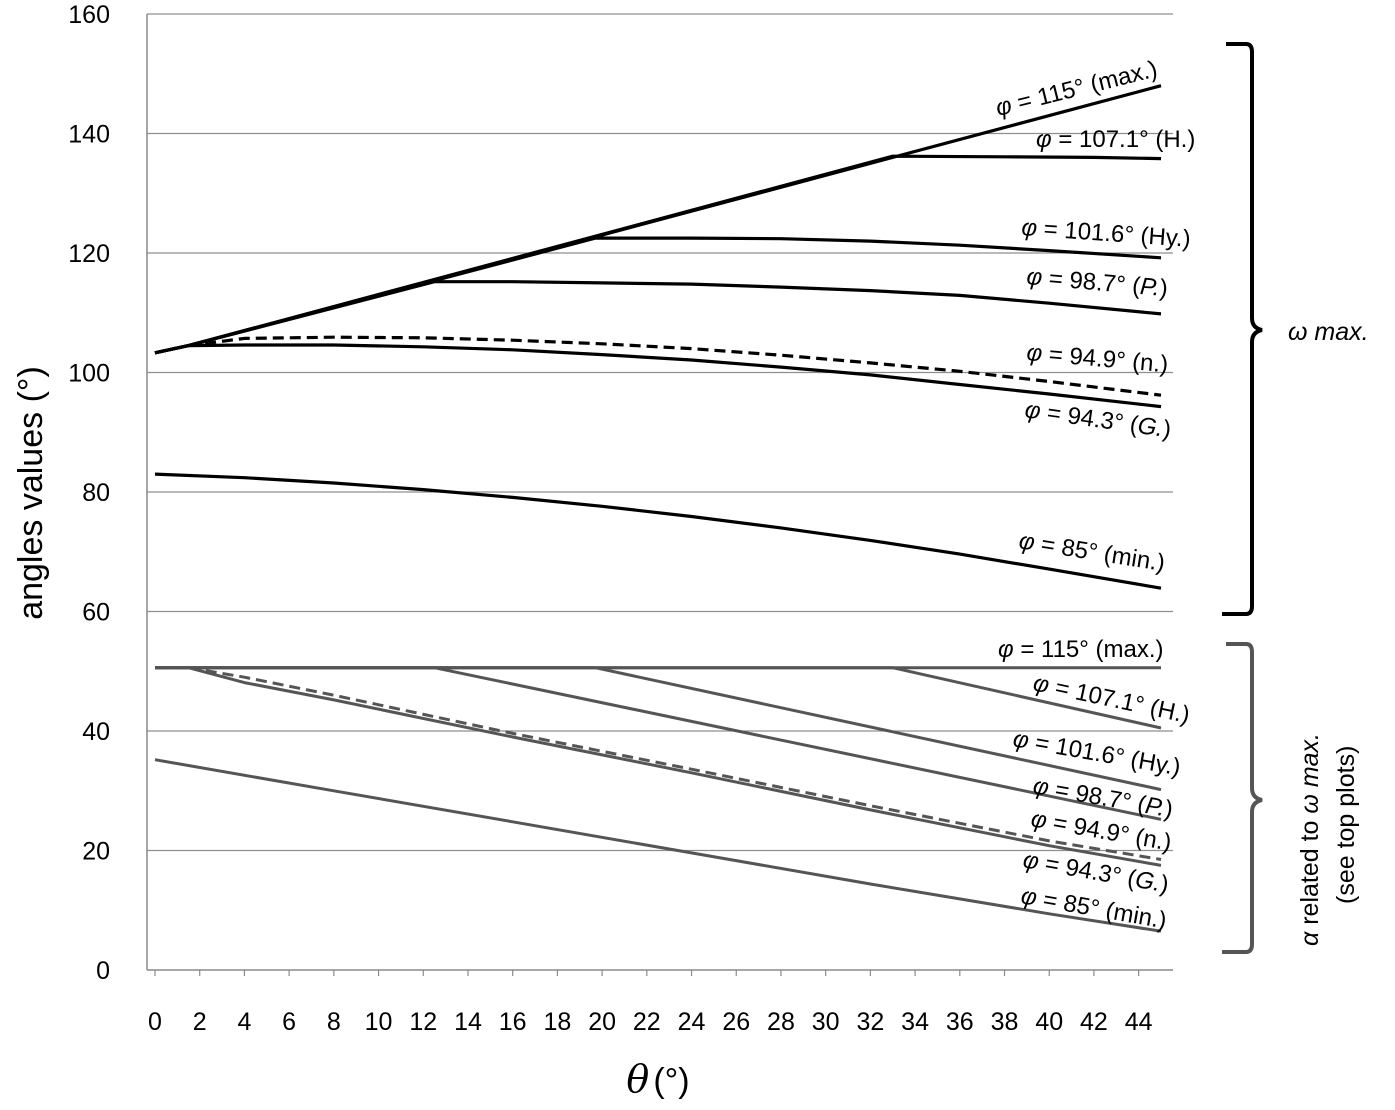 The image size is (1395, 1110). I want to click on x-tick-label: 44, so click(1139, 1022).